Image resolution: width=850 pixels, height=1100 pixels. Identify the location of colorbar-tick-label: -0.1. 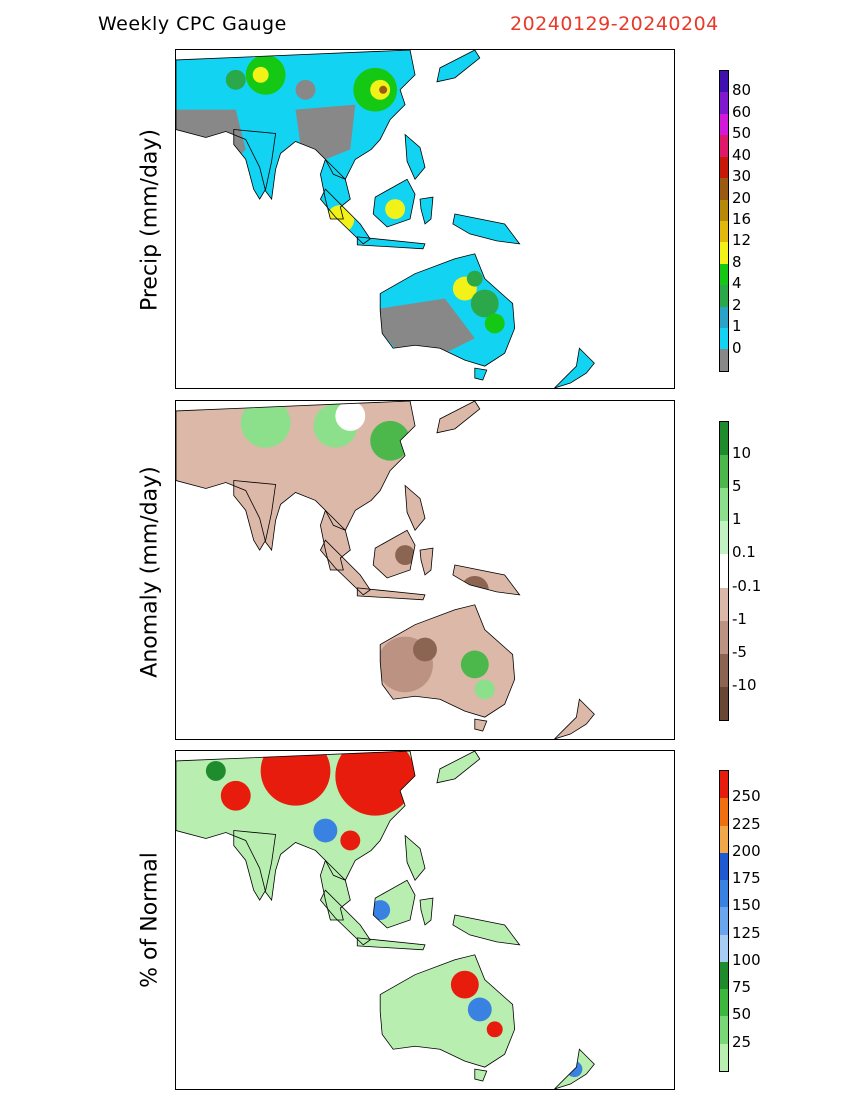
(747, 585).